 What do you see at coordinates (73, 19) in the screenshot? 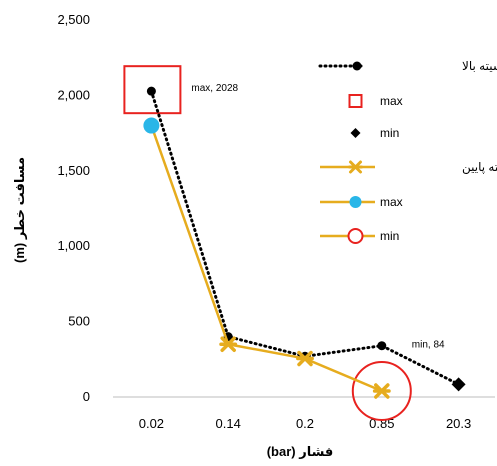
I see `y-tick-label: 2,500` at bounding box center [73, 19].